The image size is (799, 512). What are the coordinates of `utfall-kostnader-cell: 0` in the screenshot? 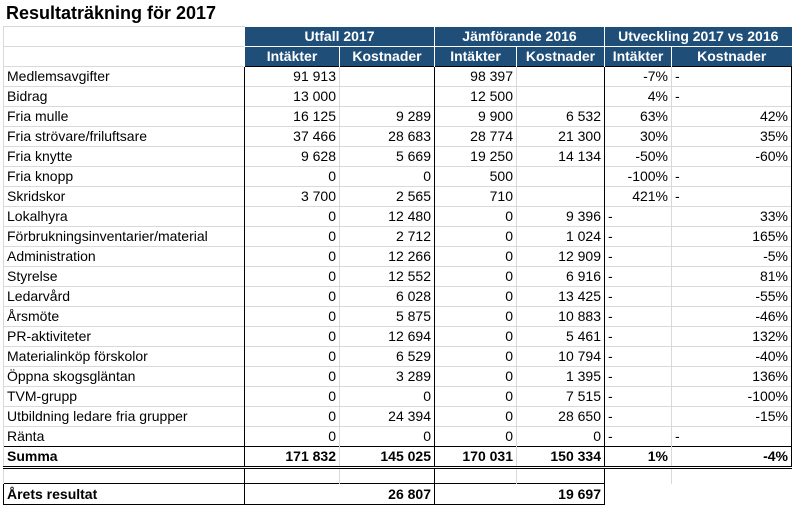 It's located at (387, 436).